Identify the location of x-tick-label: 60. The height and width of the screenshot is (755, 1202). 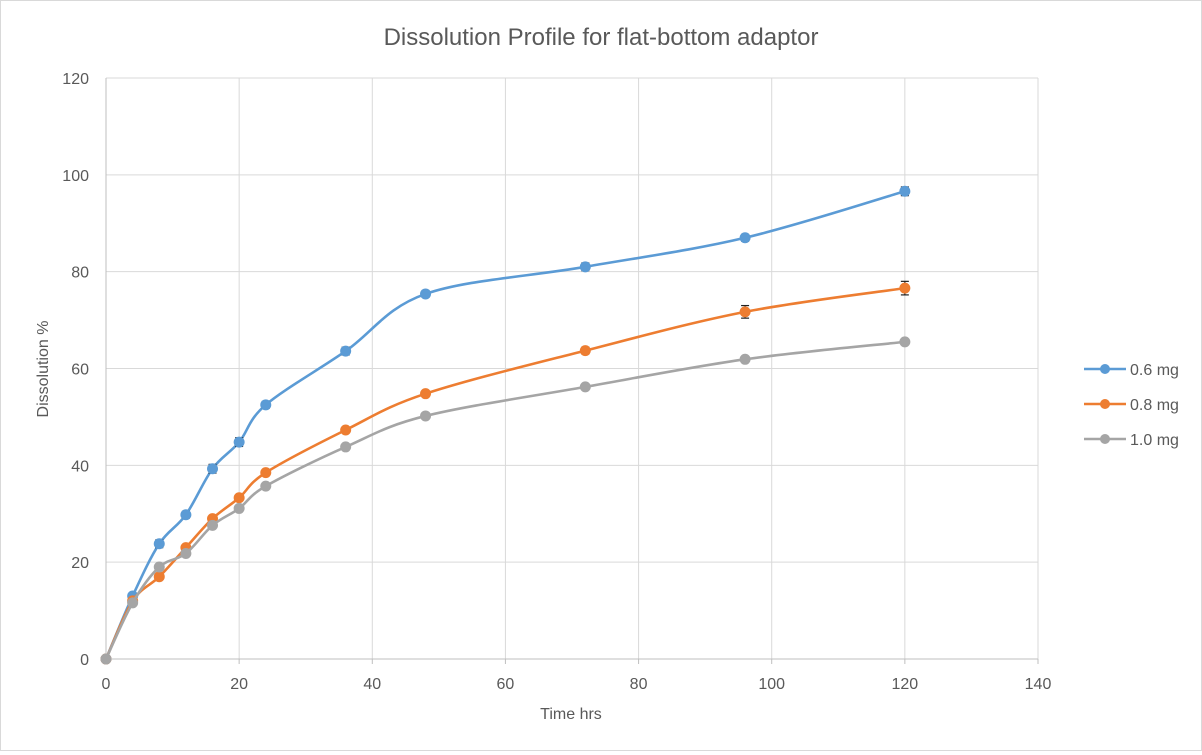
(506, 684).